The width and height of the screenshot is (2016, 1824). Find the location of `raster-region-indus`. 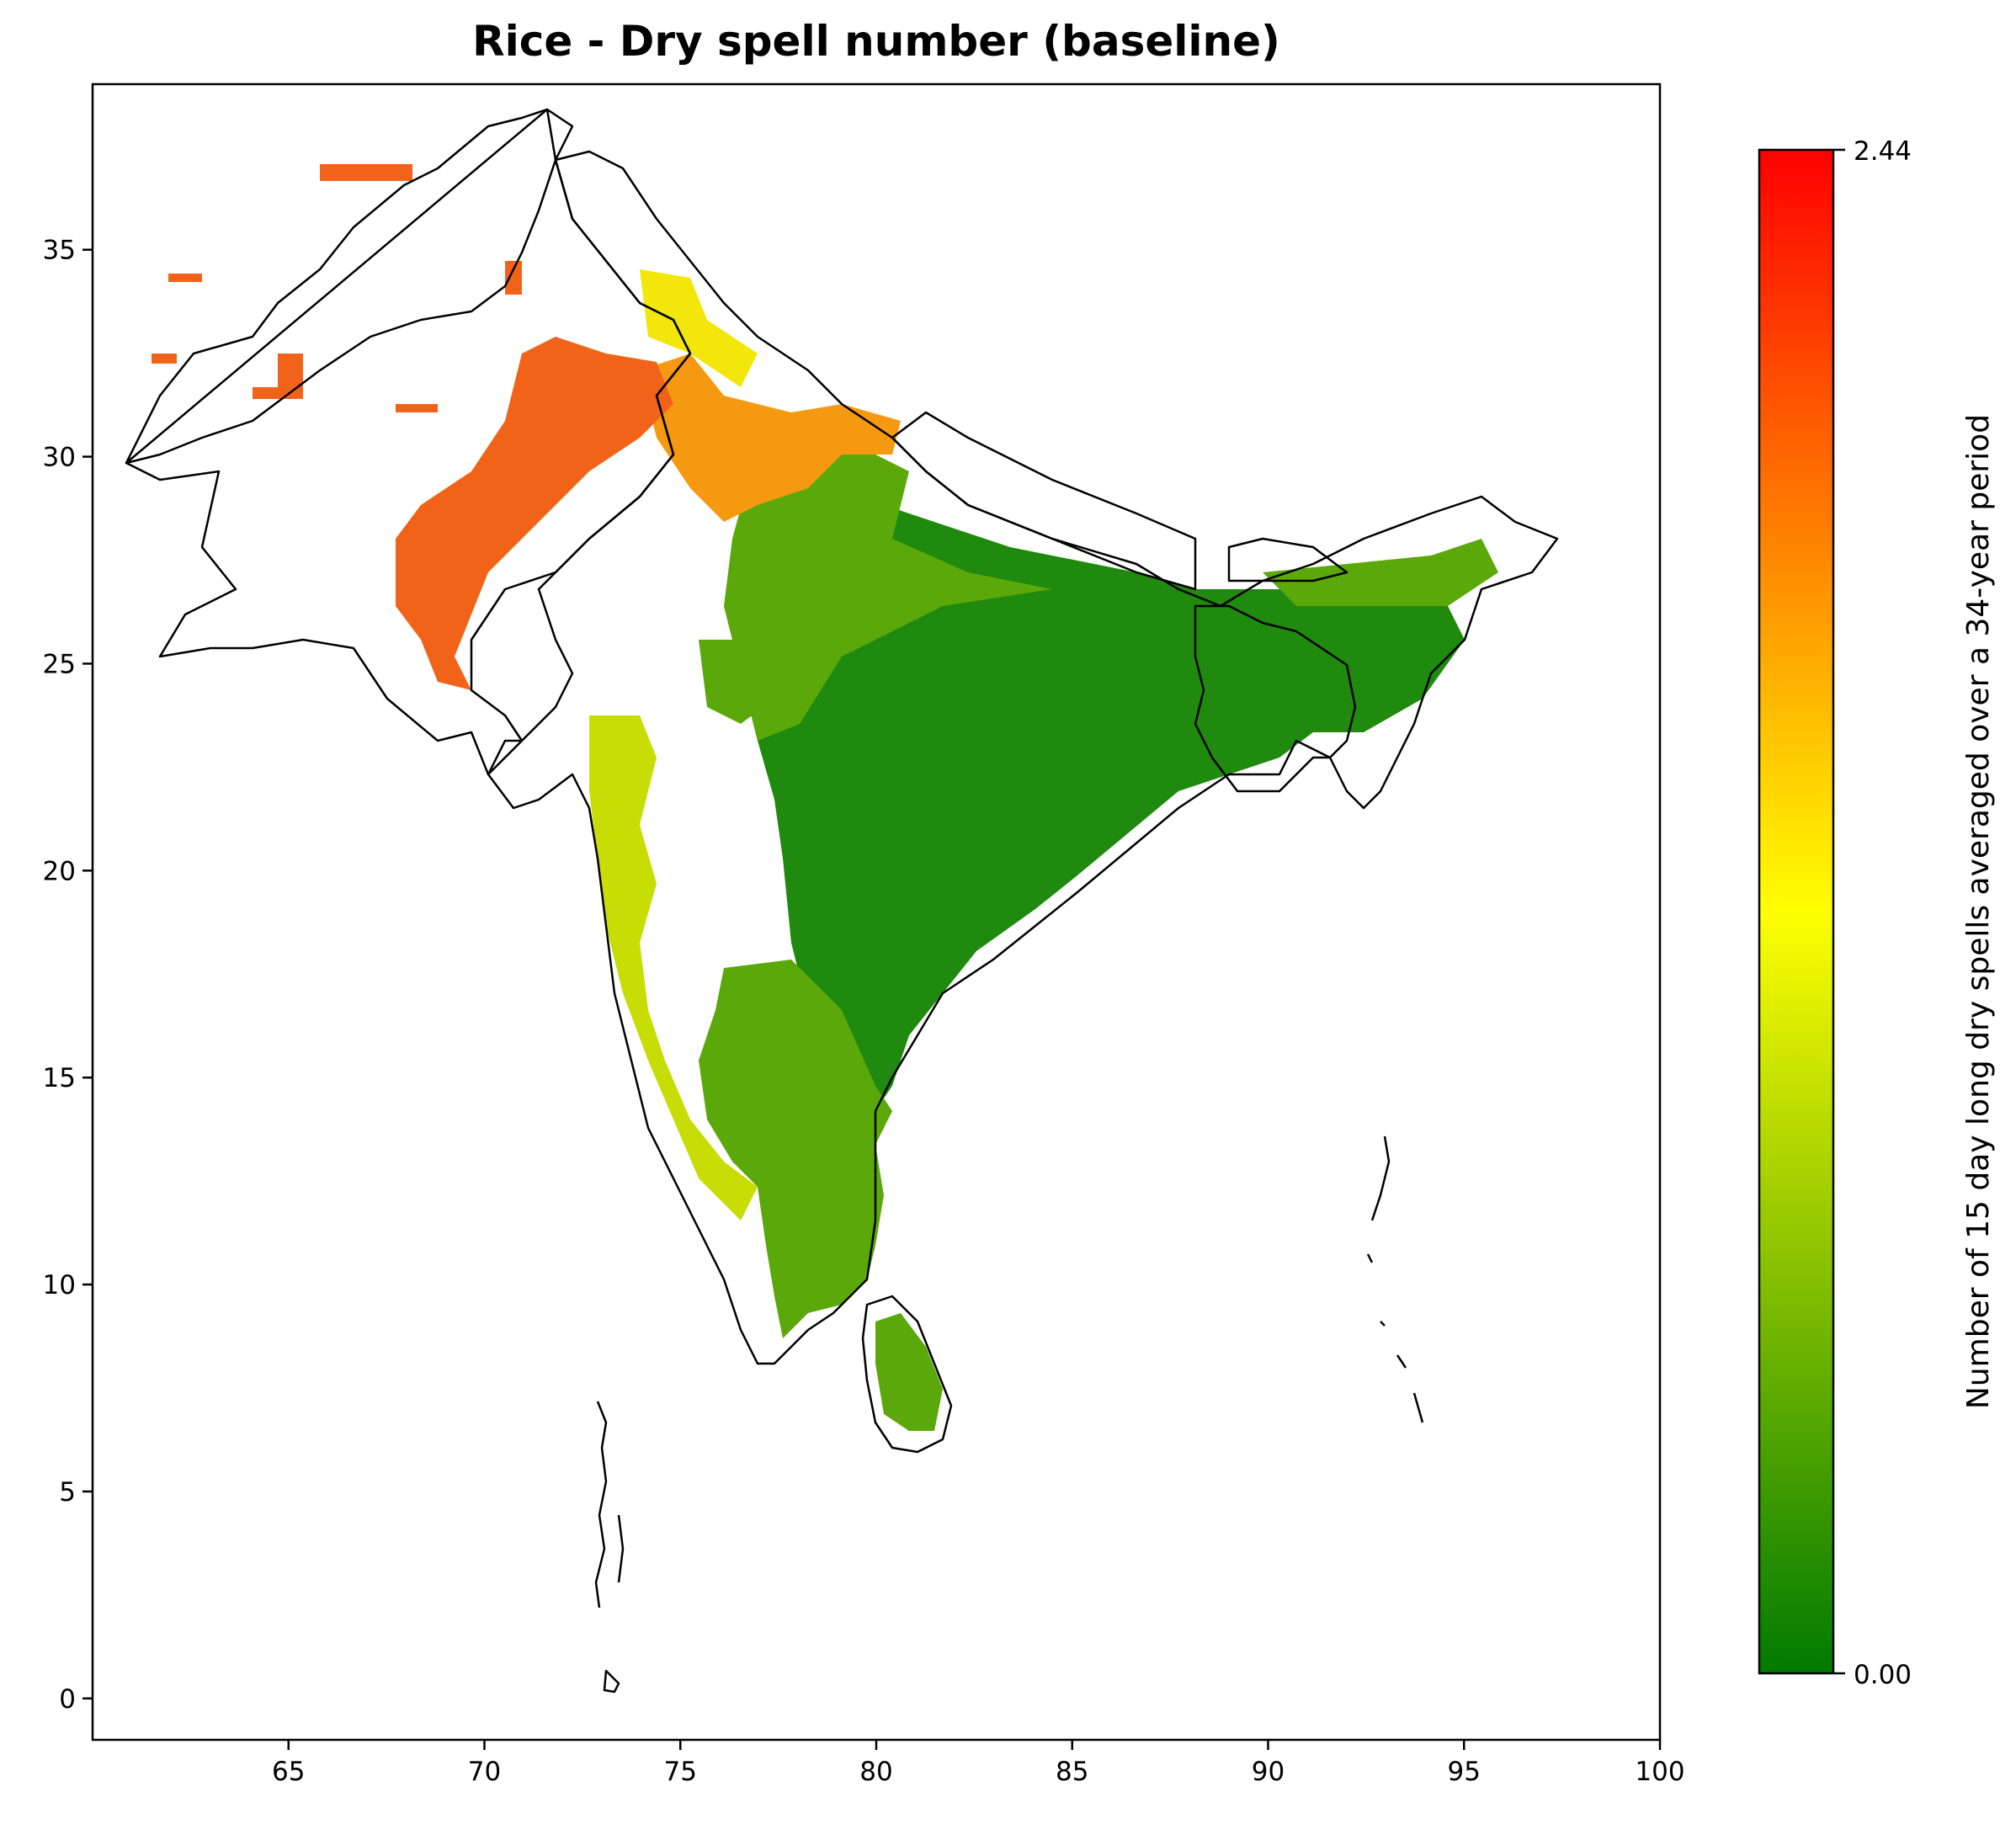

raster-region-indus is located at coordinates (534, 513).